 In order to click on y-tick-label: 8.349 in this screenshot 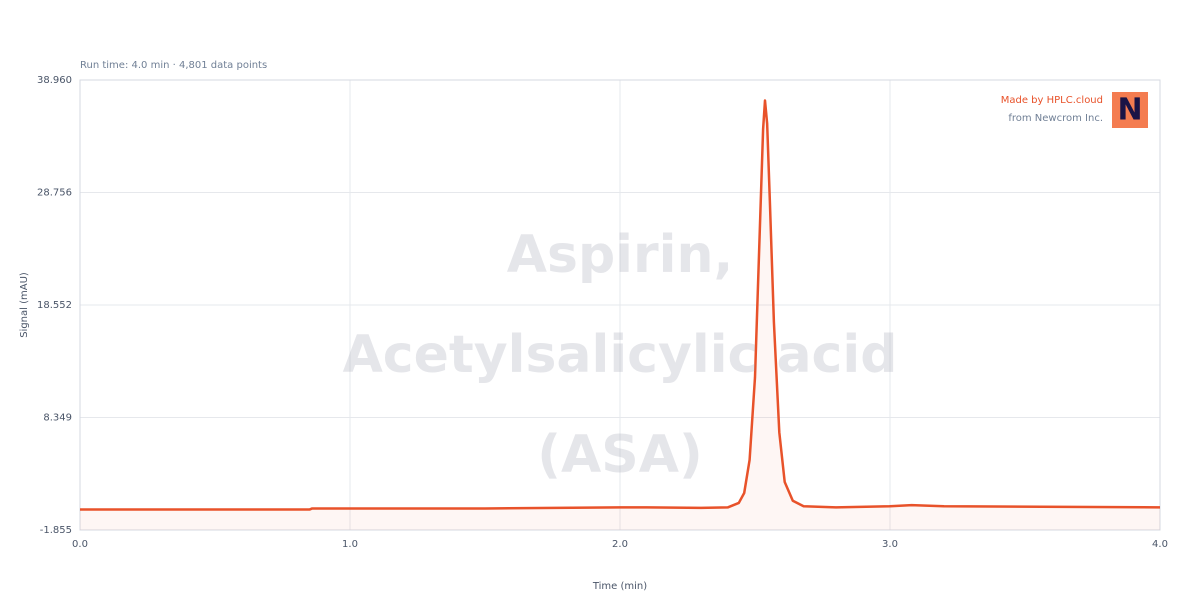, I will do `click(57, 417)`.